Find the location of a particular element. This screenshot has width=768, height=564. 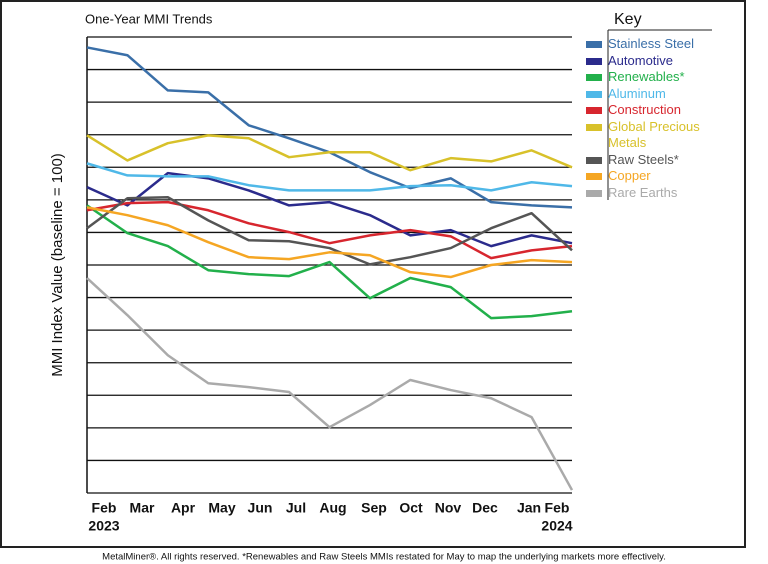

legend-title: Key is located at coordinates (628, 19).